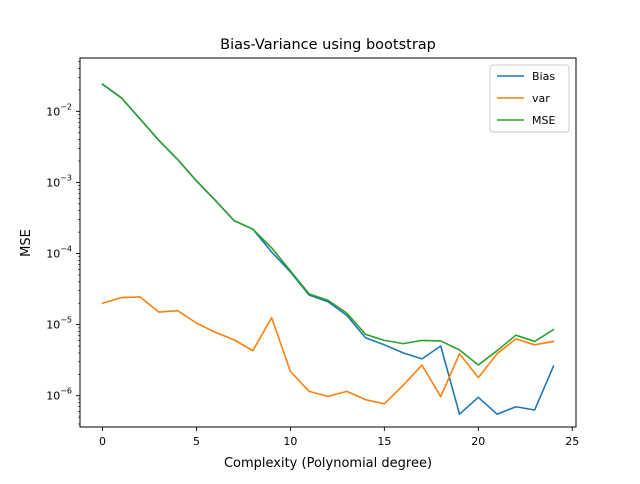 This screenshot has width=640, height=484. What do you see at coordinates (59, 395) in the screenshot?
I see `y-tick-label: 10⁻⁶` at bounding box center [59, 395].